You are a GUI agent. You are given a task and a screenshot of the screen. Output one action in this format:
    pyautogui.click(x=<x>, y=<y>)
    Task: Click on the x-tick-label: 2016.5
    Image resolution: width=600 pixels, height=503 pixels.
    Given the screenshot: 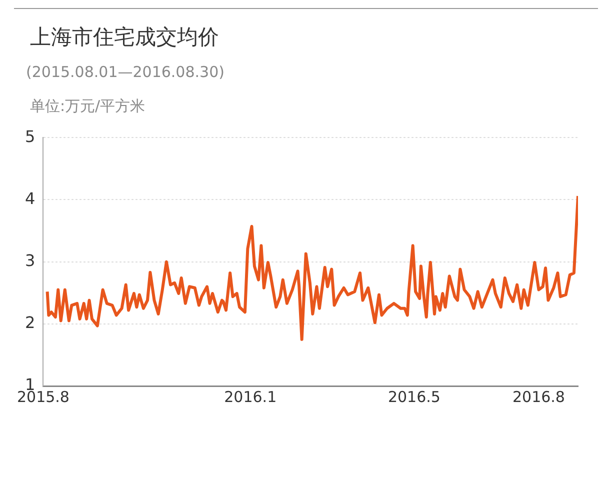 What is the action you would take?
    pyautogui.click(x=414, y=397)
    